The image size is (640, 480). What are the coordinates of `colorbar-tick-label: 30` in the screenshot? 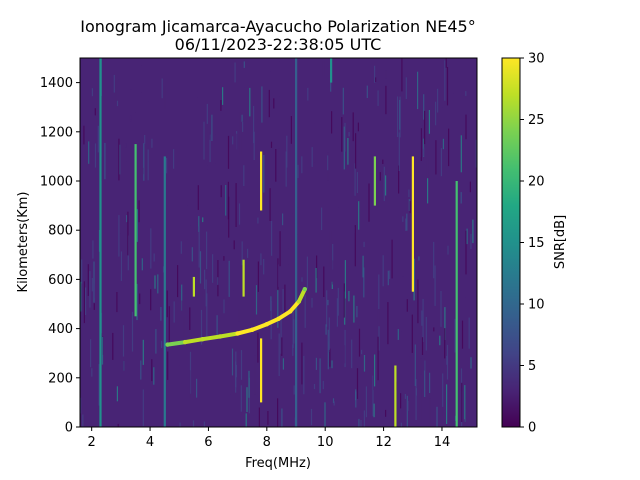 It's located at (536, 59).